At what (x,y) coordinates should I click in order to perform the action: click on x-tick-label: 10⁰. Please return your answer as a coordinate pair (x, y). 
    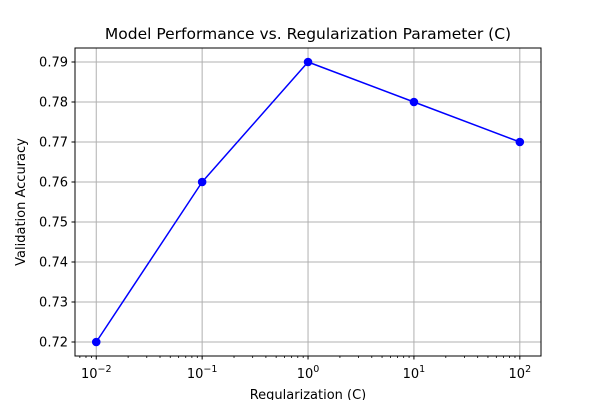
    Looking at the image, I should click on (308, 373).